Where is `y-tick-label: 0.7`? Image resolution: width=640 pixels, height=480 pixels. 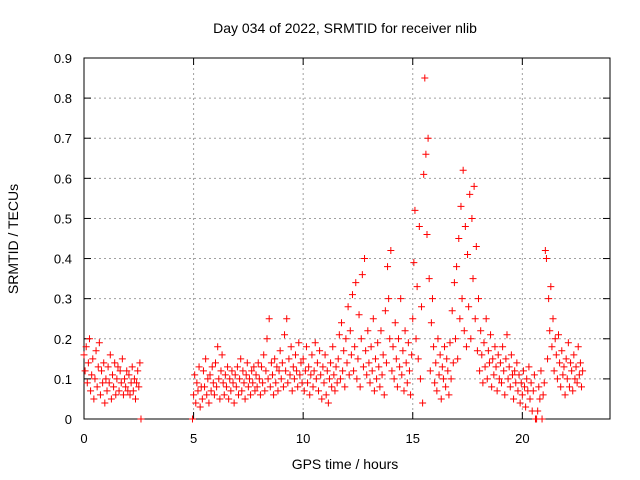 y-tick-label: 0.7 is located at coordinates (63, 138).